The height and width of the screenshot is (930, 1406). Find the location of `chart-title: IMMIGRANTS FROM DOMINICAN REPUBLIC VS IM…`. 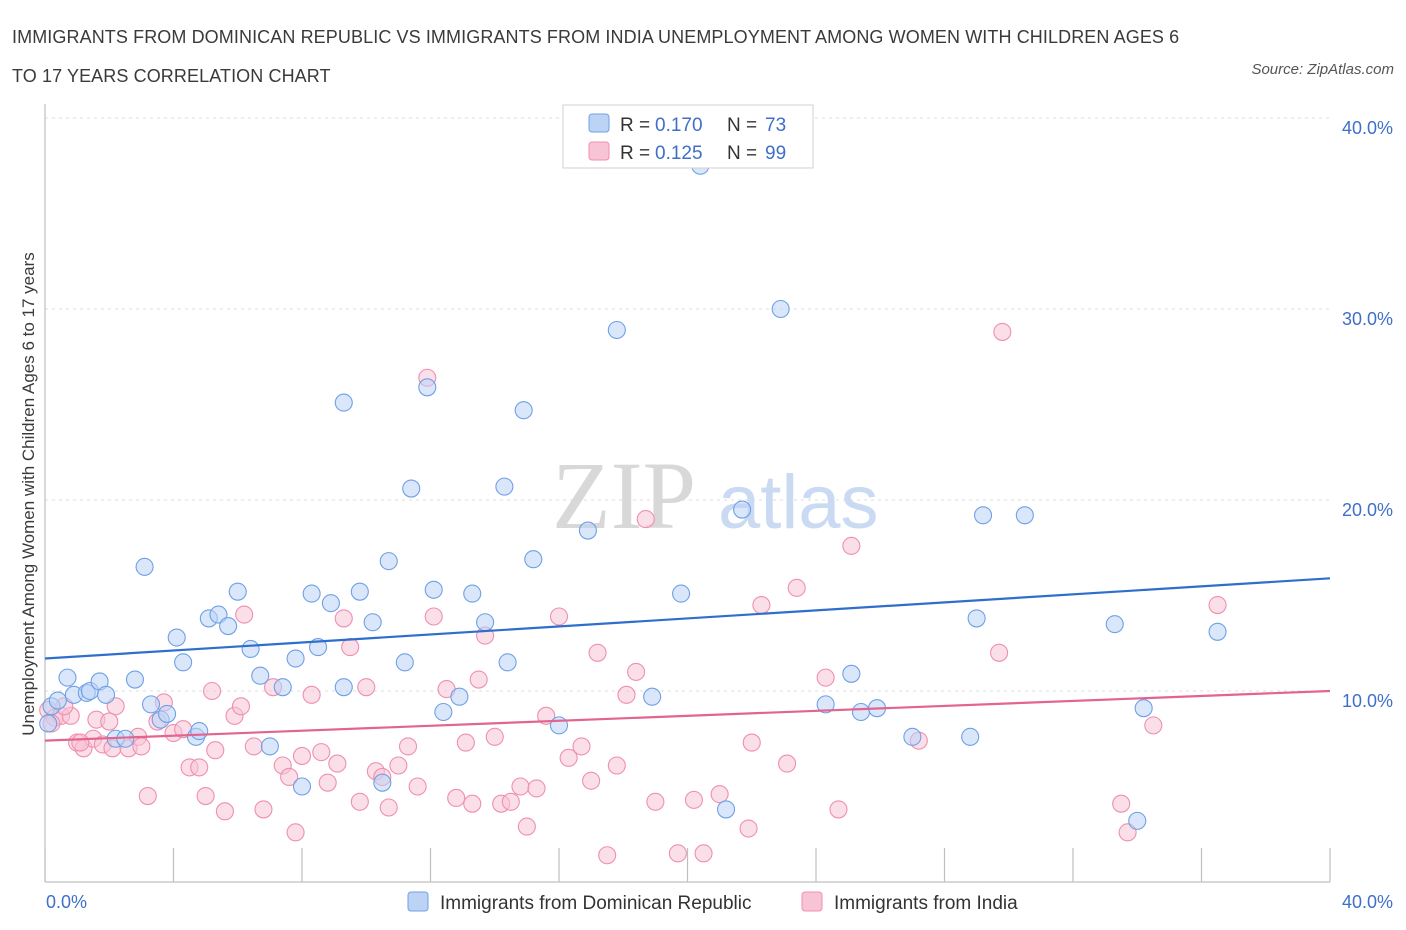

chart-title: IMMIGRANTS FROM DOMINICAN REPUBLIC VS IM… is located at coordinates (596, 56).